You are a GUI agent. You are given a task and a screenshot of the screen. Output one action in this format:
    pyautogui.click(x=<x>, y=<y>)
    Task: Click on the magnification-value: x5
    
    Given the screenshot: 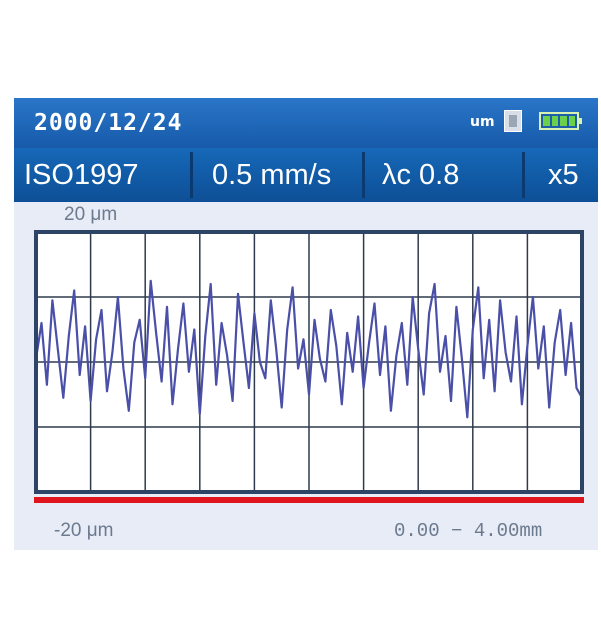 What is the action you would take?
    pyautogui.click(x=563, y=174)
    